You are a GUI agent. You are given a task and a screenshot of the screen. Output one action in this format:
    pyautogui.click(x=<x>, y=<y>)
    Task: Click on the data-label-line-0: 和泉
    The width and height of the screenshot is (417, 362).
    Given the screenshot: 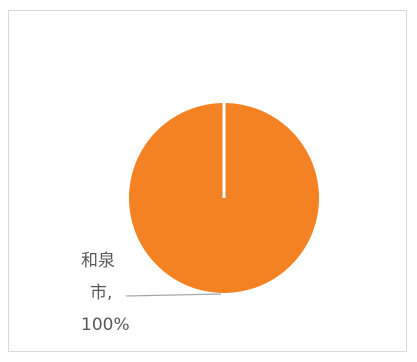 What is the action you would take?
    pyautogui.click(x=98, y=261)
    